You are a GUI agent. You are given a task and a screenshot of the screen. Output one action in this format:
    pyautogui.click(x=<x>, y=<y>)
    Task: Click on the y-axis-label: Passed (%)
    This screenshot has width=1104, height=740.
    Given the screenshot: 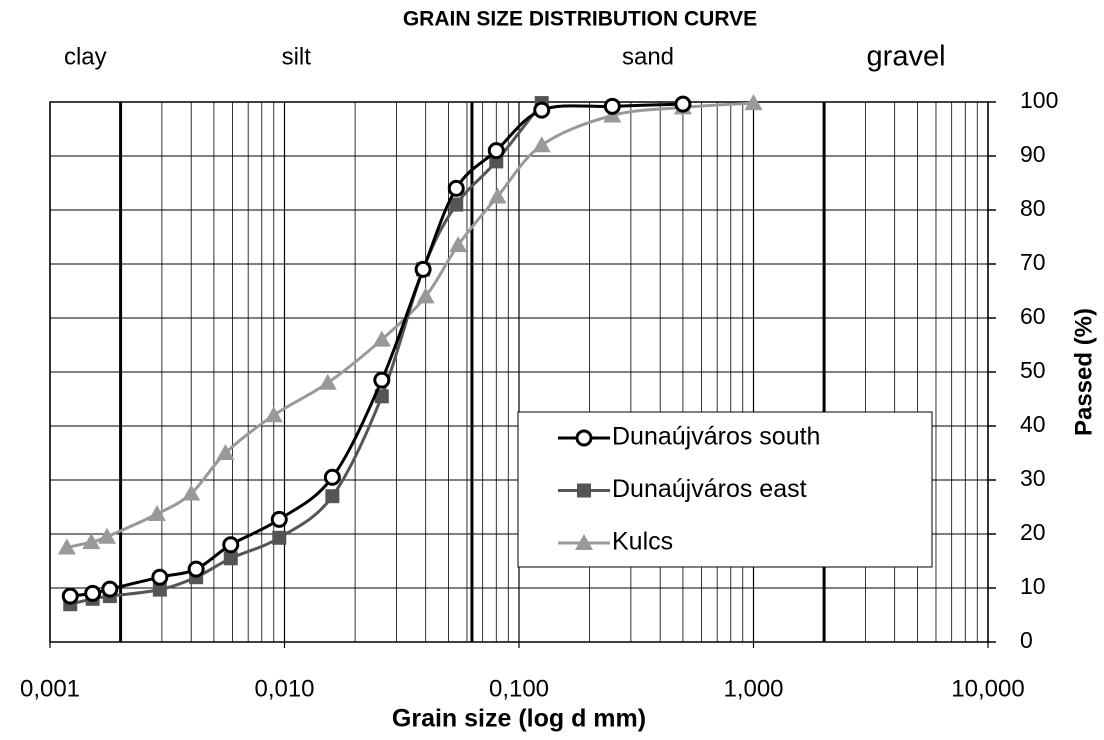 What is the action you would take?
    pyautogui.click(x=1083, y=372)
    